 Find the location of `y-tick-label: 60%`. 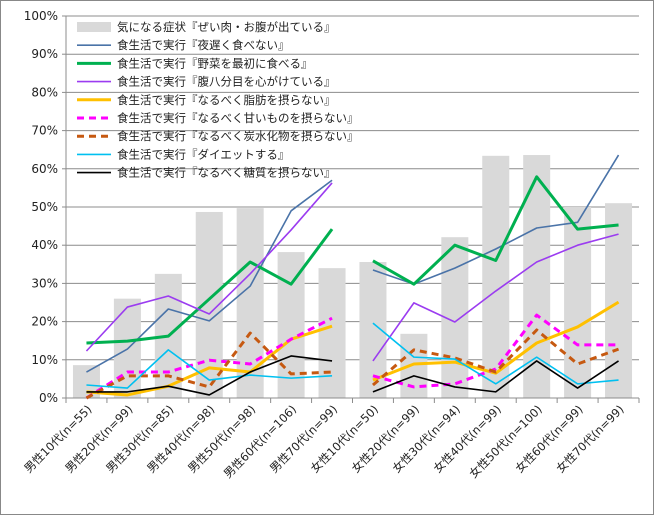

y-tick-label: 60% is located at coordinates (44, 169).